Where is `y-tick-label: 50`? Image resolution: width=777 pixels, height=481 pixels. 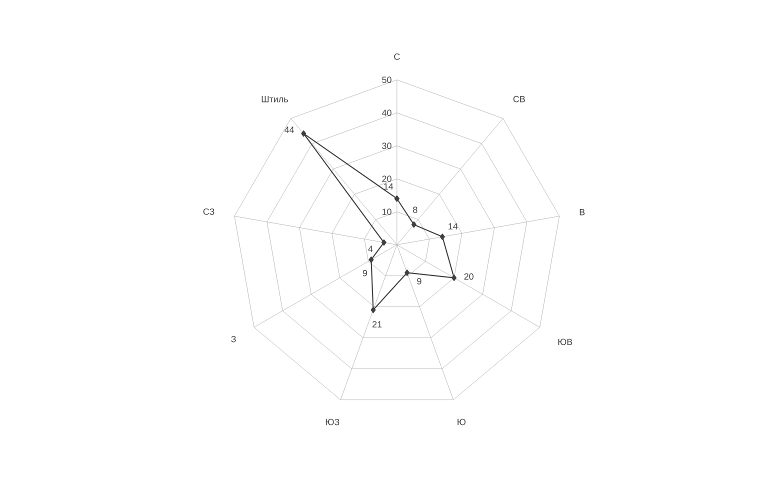
y-tick-label: 50 is located at coordinates (387, 80).